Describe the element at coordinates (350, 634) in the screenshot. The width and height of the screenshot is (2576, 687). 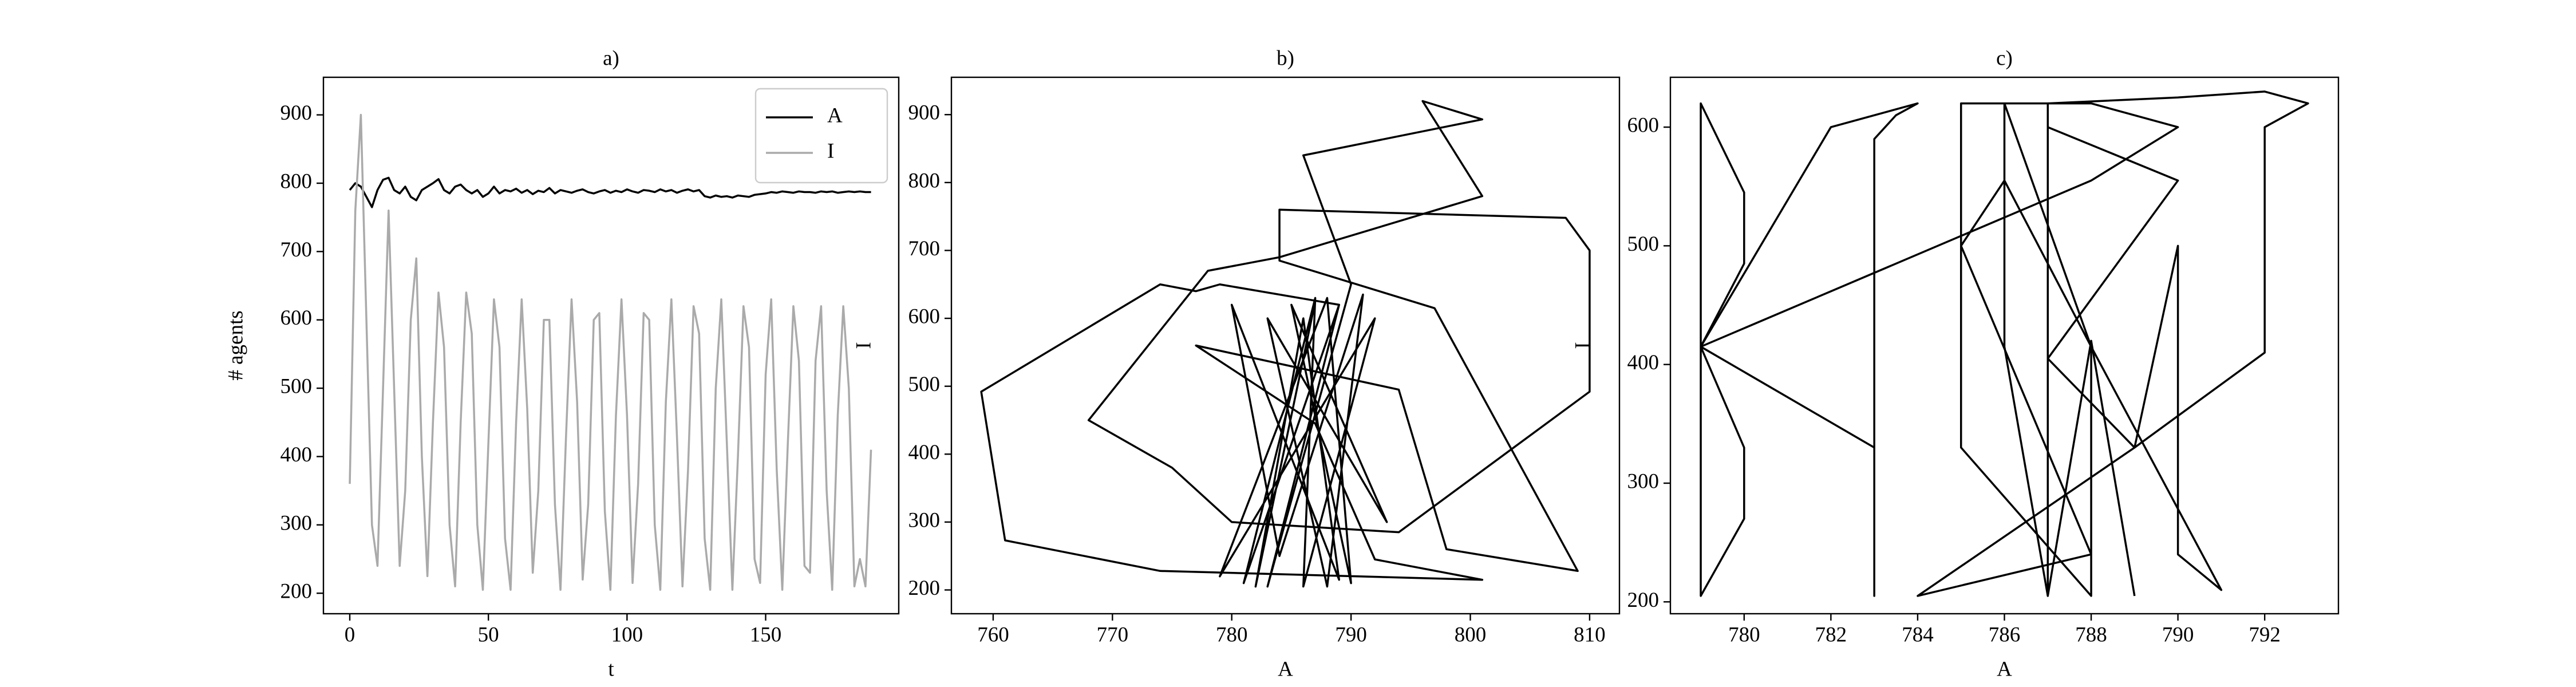
I see `x-tick-label: 0` at that location.